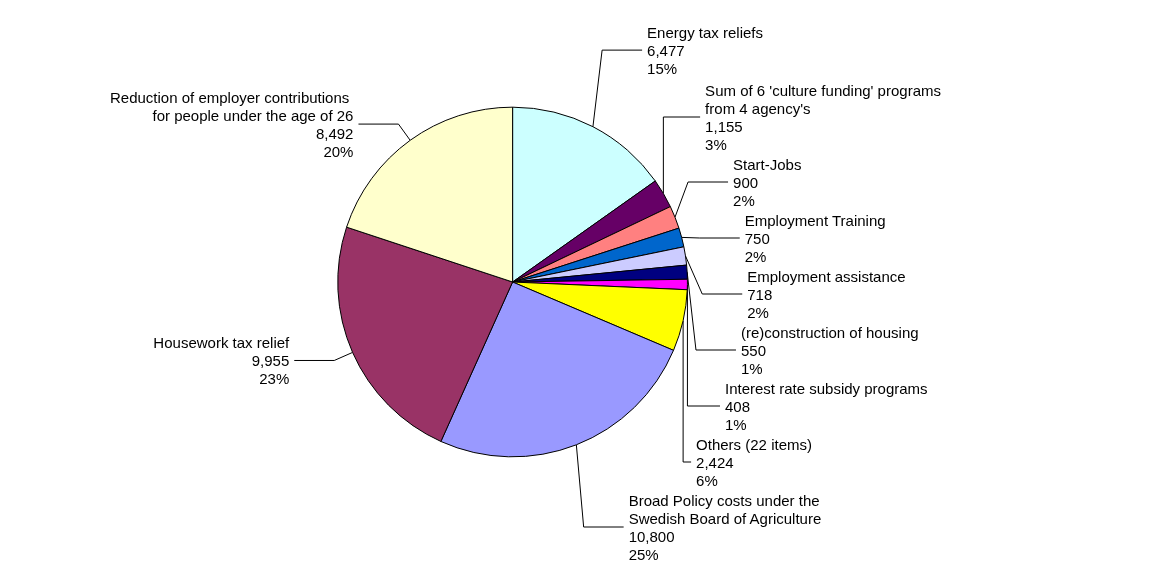  Describe the element at coordinates (737, 415) in the screenshot. I see `data-label: 408 1%` at that location.